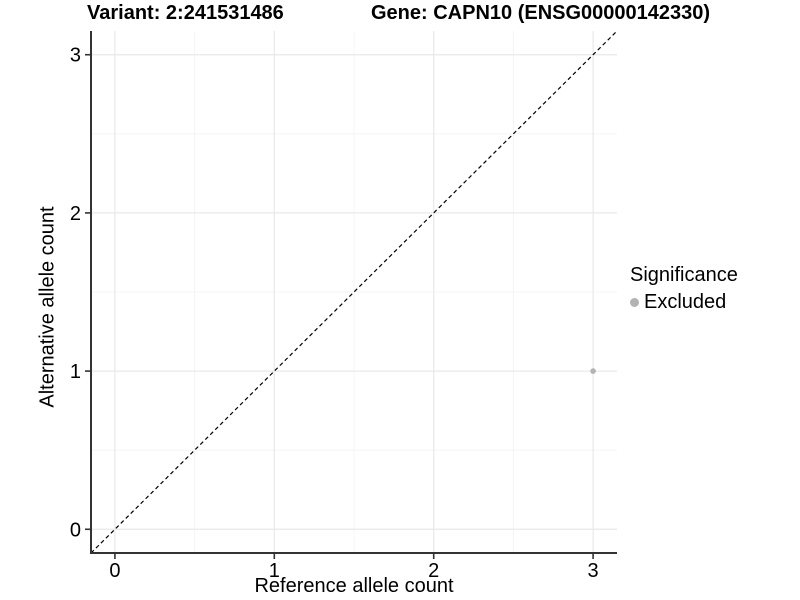  What do you see at coordinates (593, 571) in the screenshot?
I see `x-tick-label: 3` at bounding box center [593, 571].